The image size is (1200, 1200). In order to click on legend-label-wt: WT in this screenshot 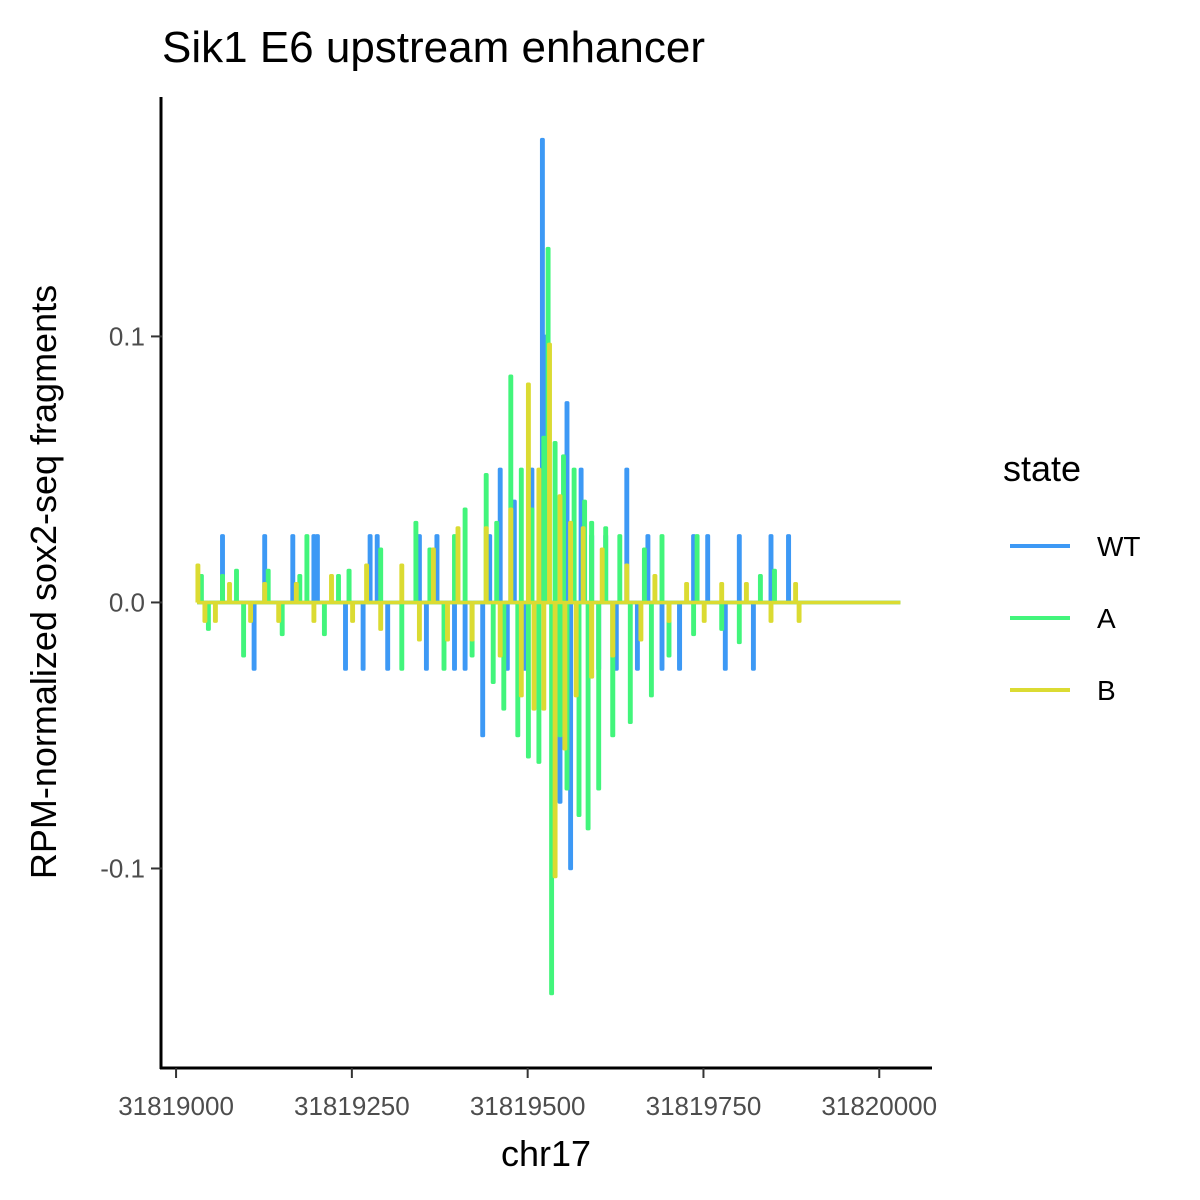, I will do `click(1119, 546)`.